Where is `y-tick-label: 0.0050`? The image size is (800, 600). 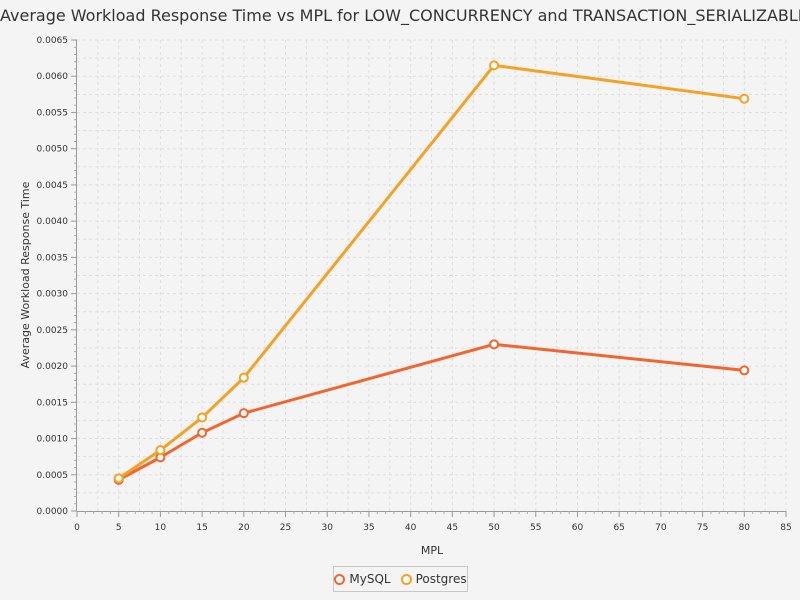
y-tick-label: 0.0050 is located at coordinates (53, 150).